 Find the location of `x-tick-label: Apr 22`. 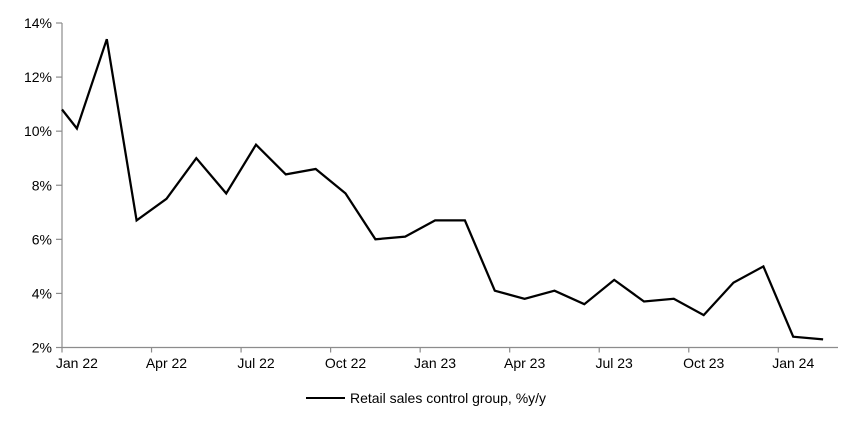

x-tick-label: Apr 22 is located at coordinates (166, 363).